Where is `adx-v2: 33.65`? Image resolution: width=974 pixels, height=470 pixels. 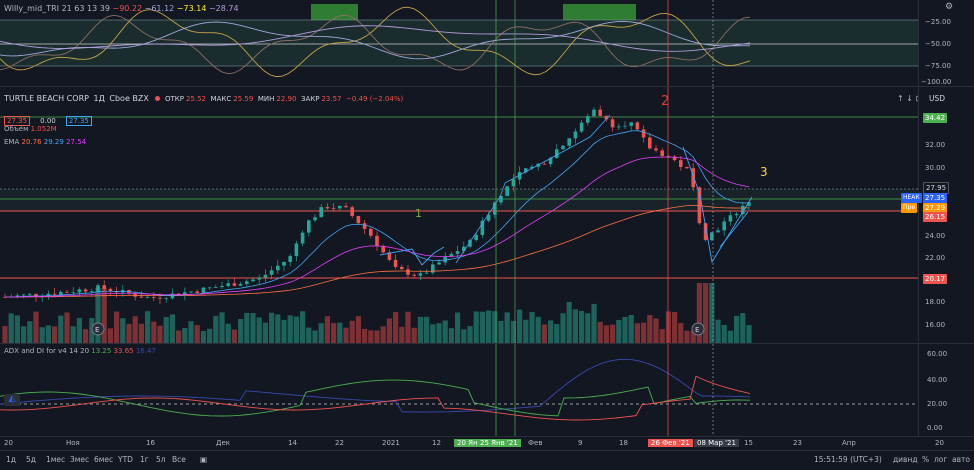 adx-v2: 33.65 is located at coordinates (123, 351).